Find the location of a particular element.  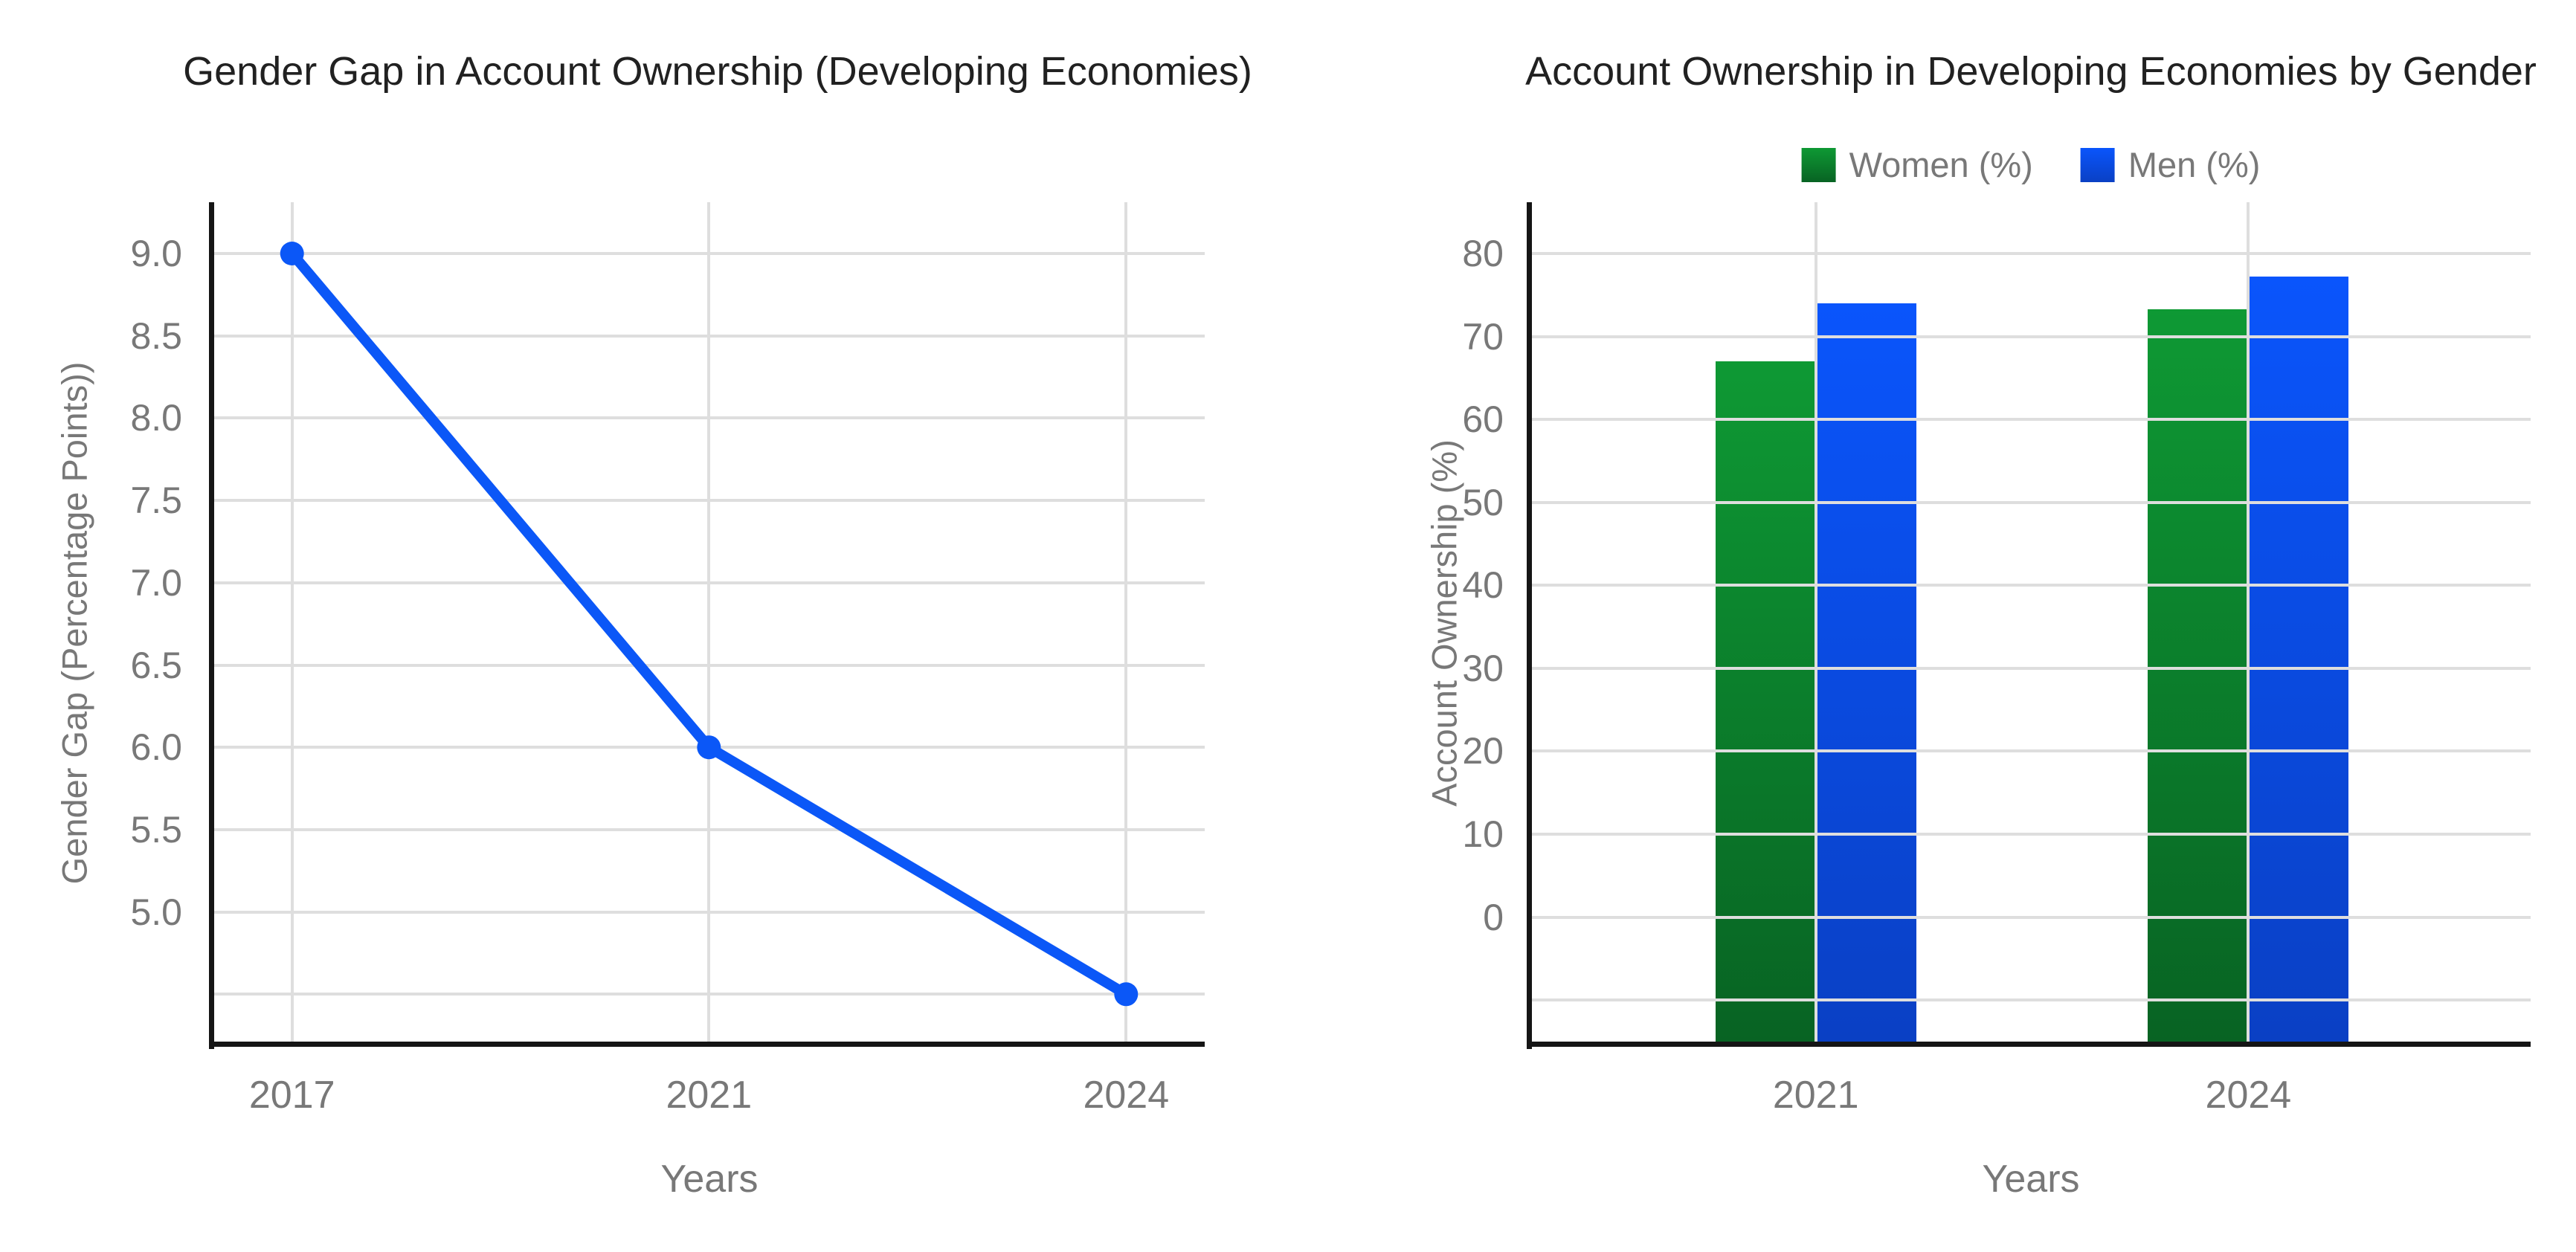

data-point-2024 is located at coordinates (1126, 994).